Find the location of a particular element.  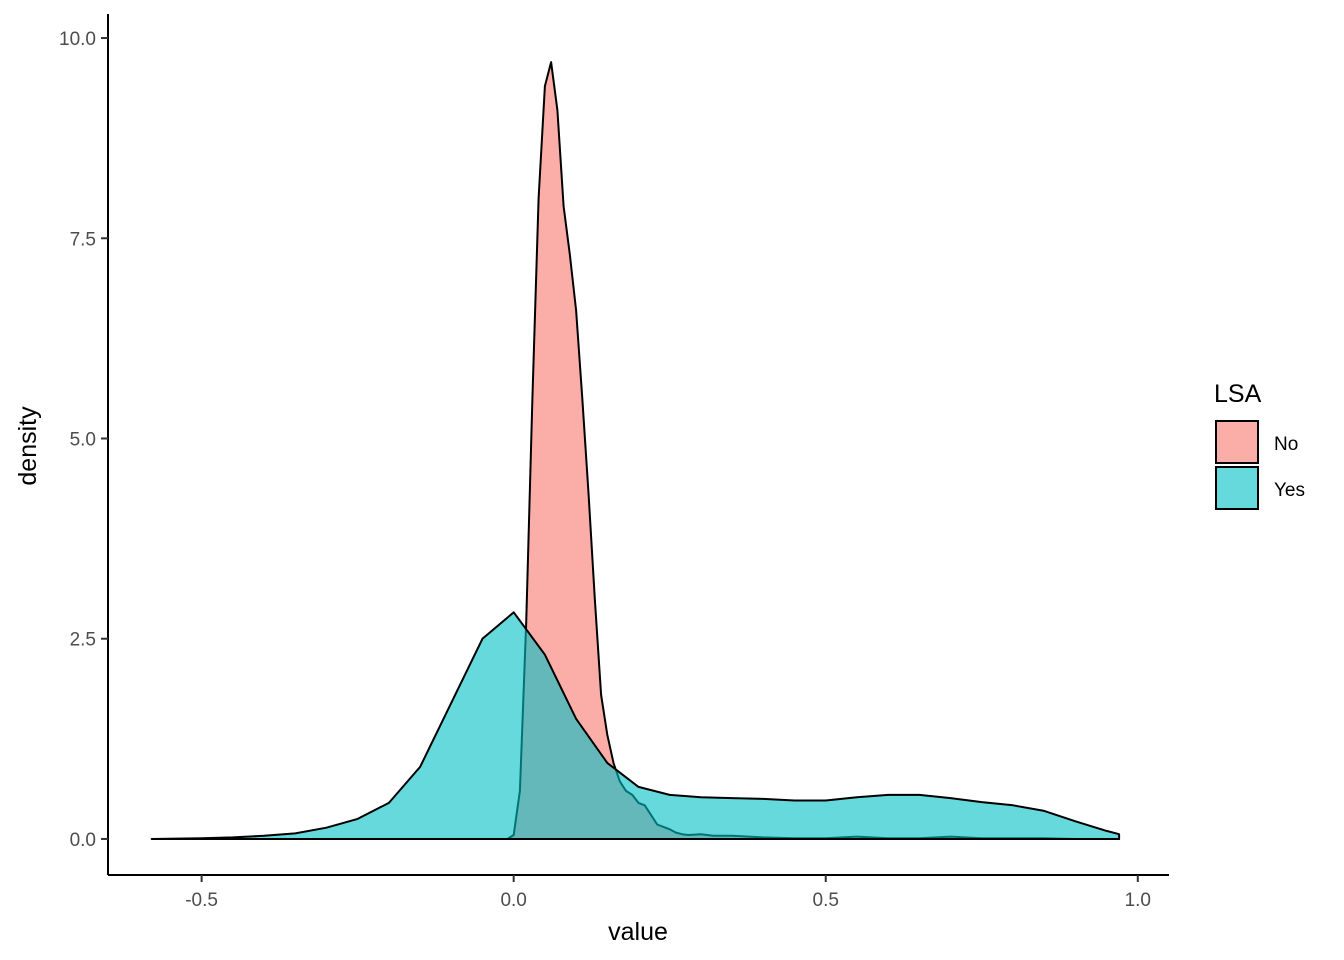

legend: LSA No Yes is located at coordinates (1259, 445).